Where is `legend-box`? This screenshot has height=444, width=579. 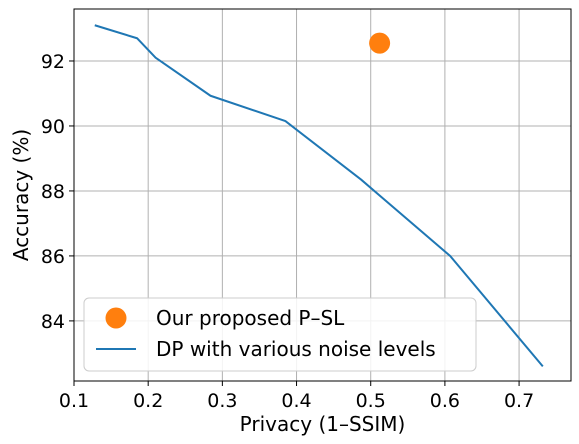 legend-box is located at coordinates (280, 334).